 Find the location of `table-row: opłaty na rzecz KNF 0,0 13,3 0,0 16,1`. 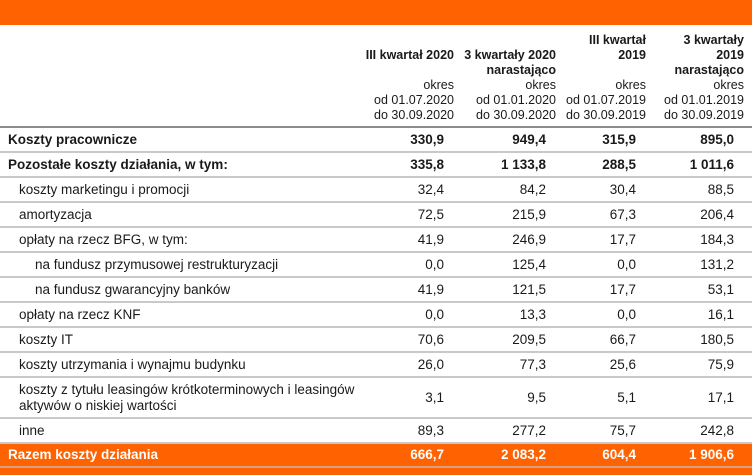

table-row: opłaty na rzecz KNF 0,0 13,3 0,0 16,1 is located at coordinates (376, 315).